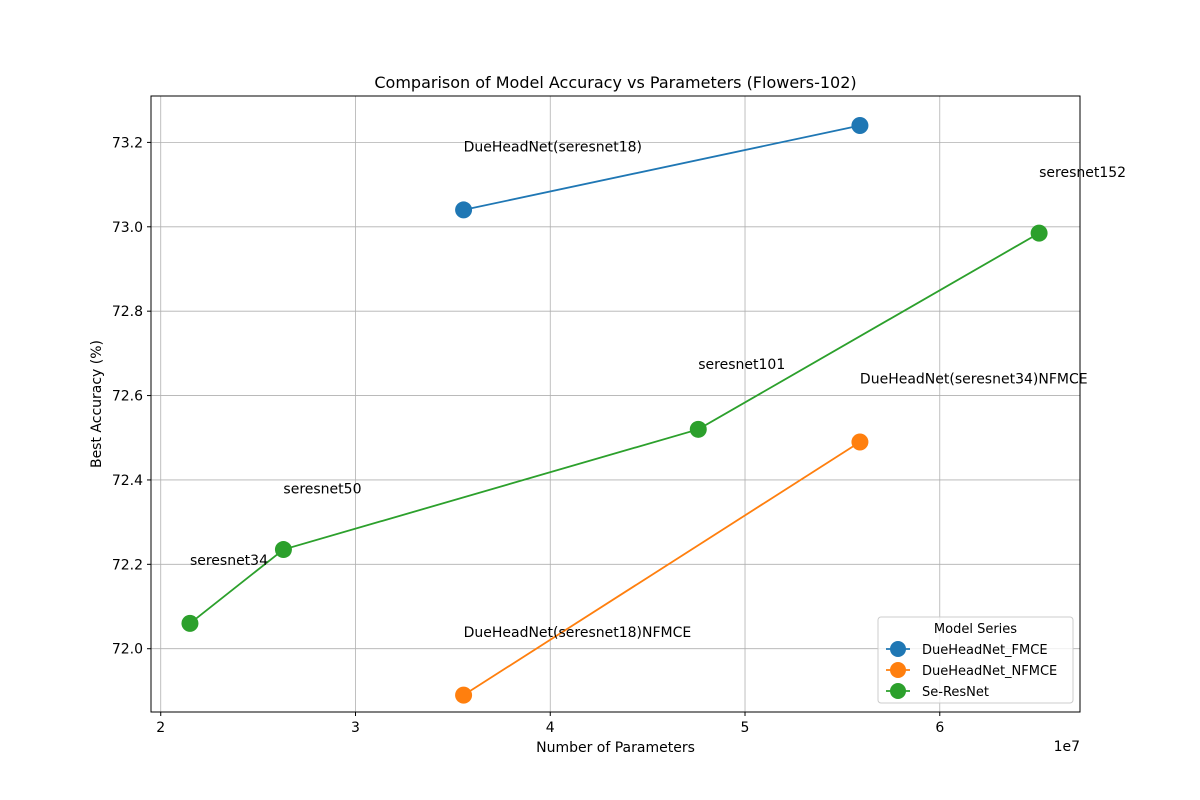 The image size is (1200, 800). I want to click on annotation-label: seresnet34, so click(229, 561).